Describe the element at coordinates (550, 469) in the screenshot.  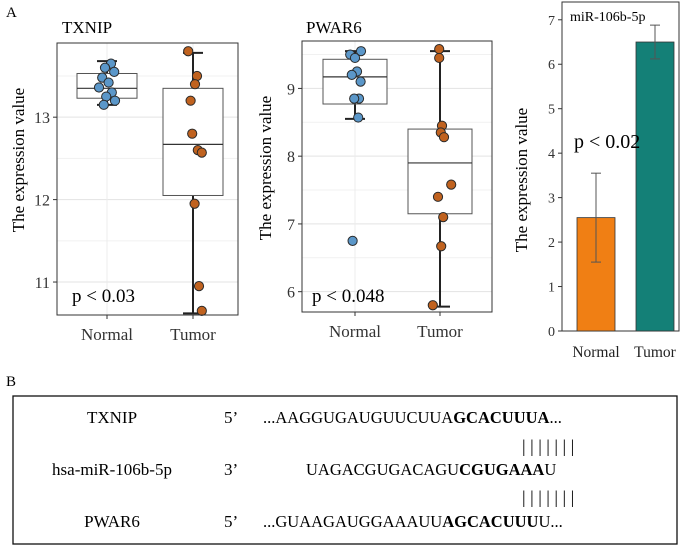
I see `seq-segment: U` at that location.